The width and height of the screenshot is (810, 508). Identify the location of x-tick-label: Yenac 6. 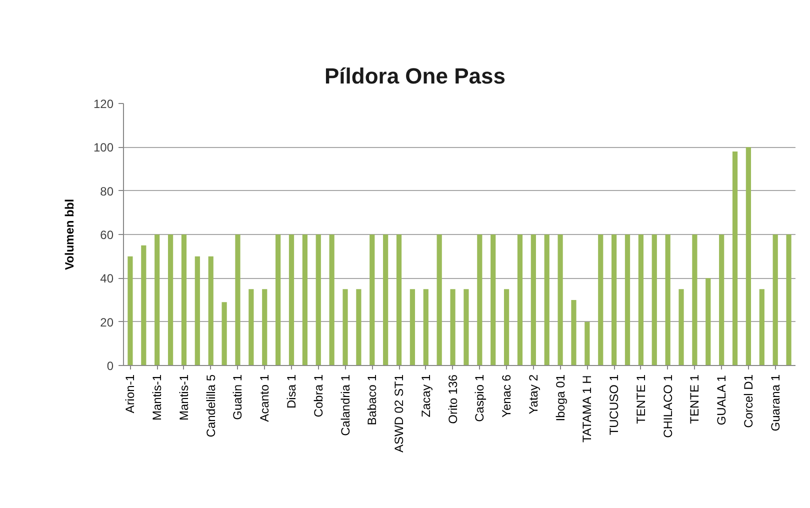
(507, 396).